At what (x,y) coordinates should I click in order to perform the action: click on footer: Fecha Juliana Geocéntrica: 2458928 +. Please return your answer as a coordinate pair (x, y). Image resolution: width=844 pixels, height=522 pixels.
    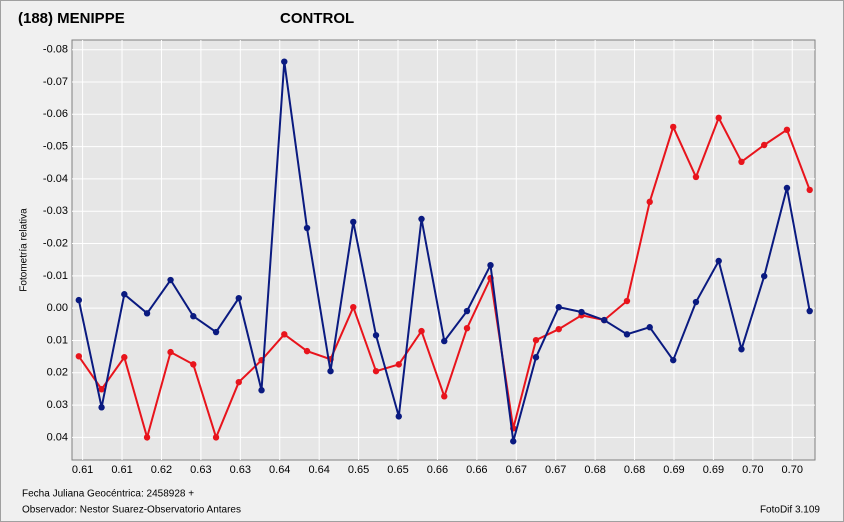
    Looking at the image, I should click on (108, 494).